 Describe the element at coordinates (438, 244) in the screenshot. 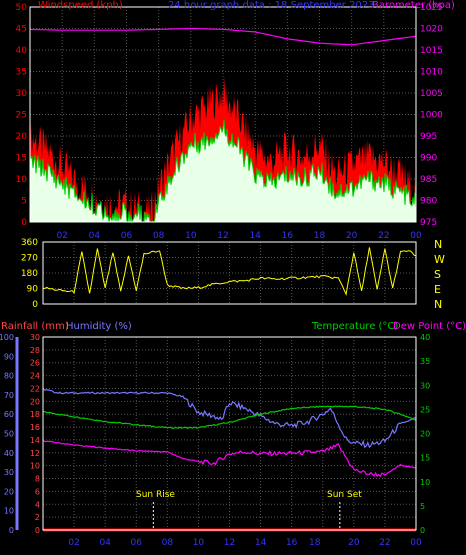

I see `compass-n-top: N` at that location.